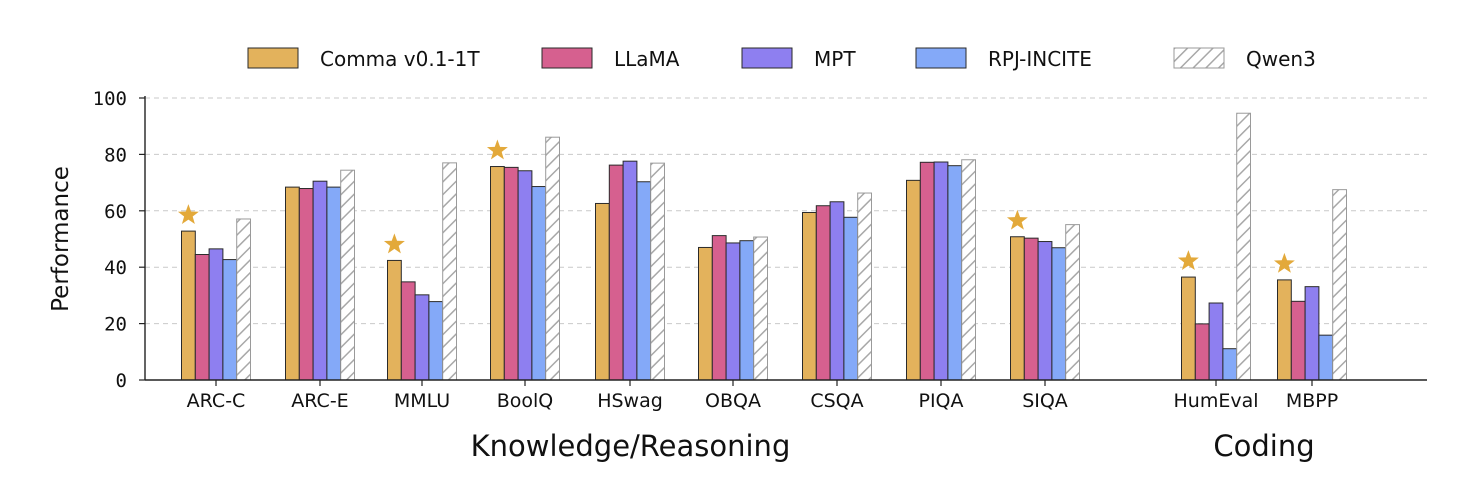  Describe the element at coordinates (631, 446) in the screenshot. I see `group-label: Knowledge/Reasoning` at that location.